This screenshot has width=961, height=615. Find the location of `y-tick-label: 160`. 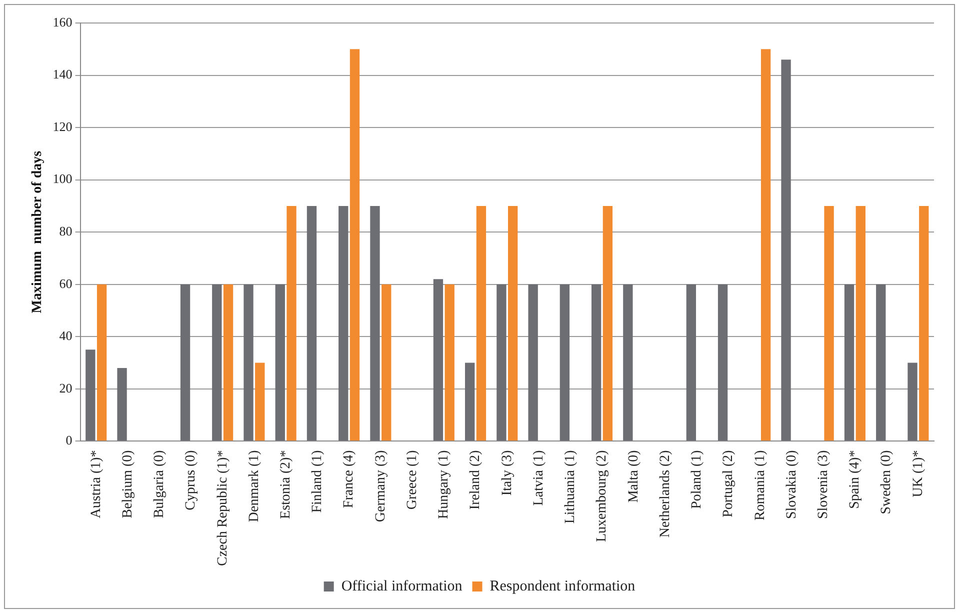

y-tick-label: 160 is located at coordinates (62, 22).